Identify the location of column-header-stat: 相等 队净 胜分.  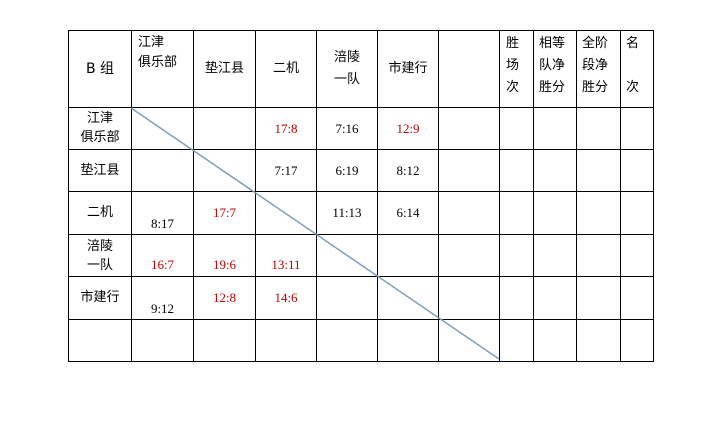
(555, 69).